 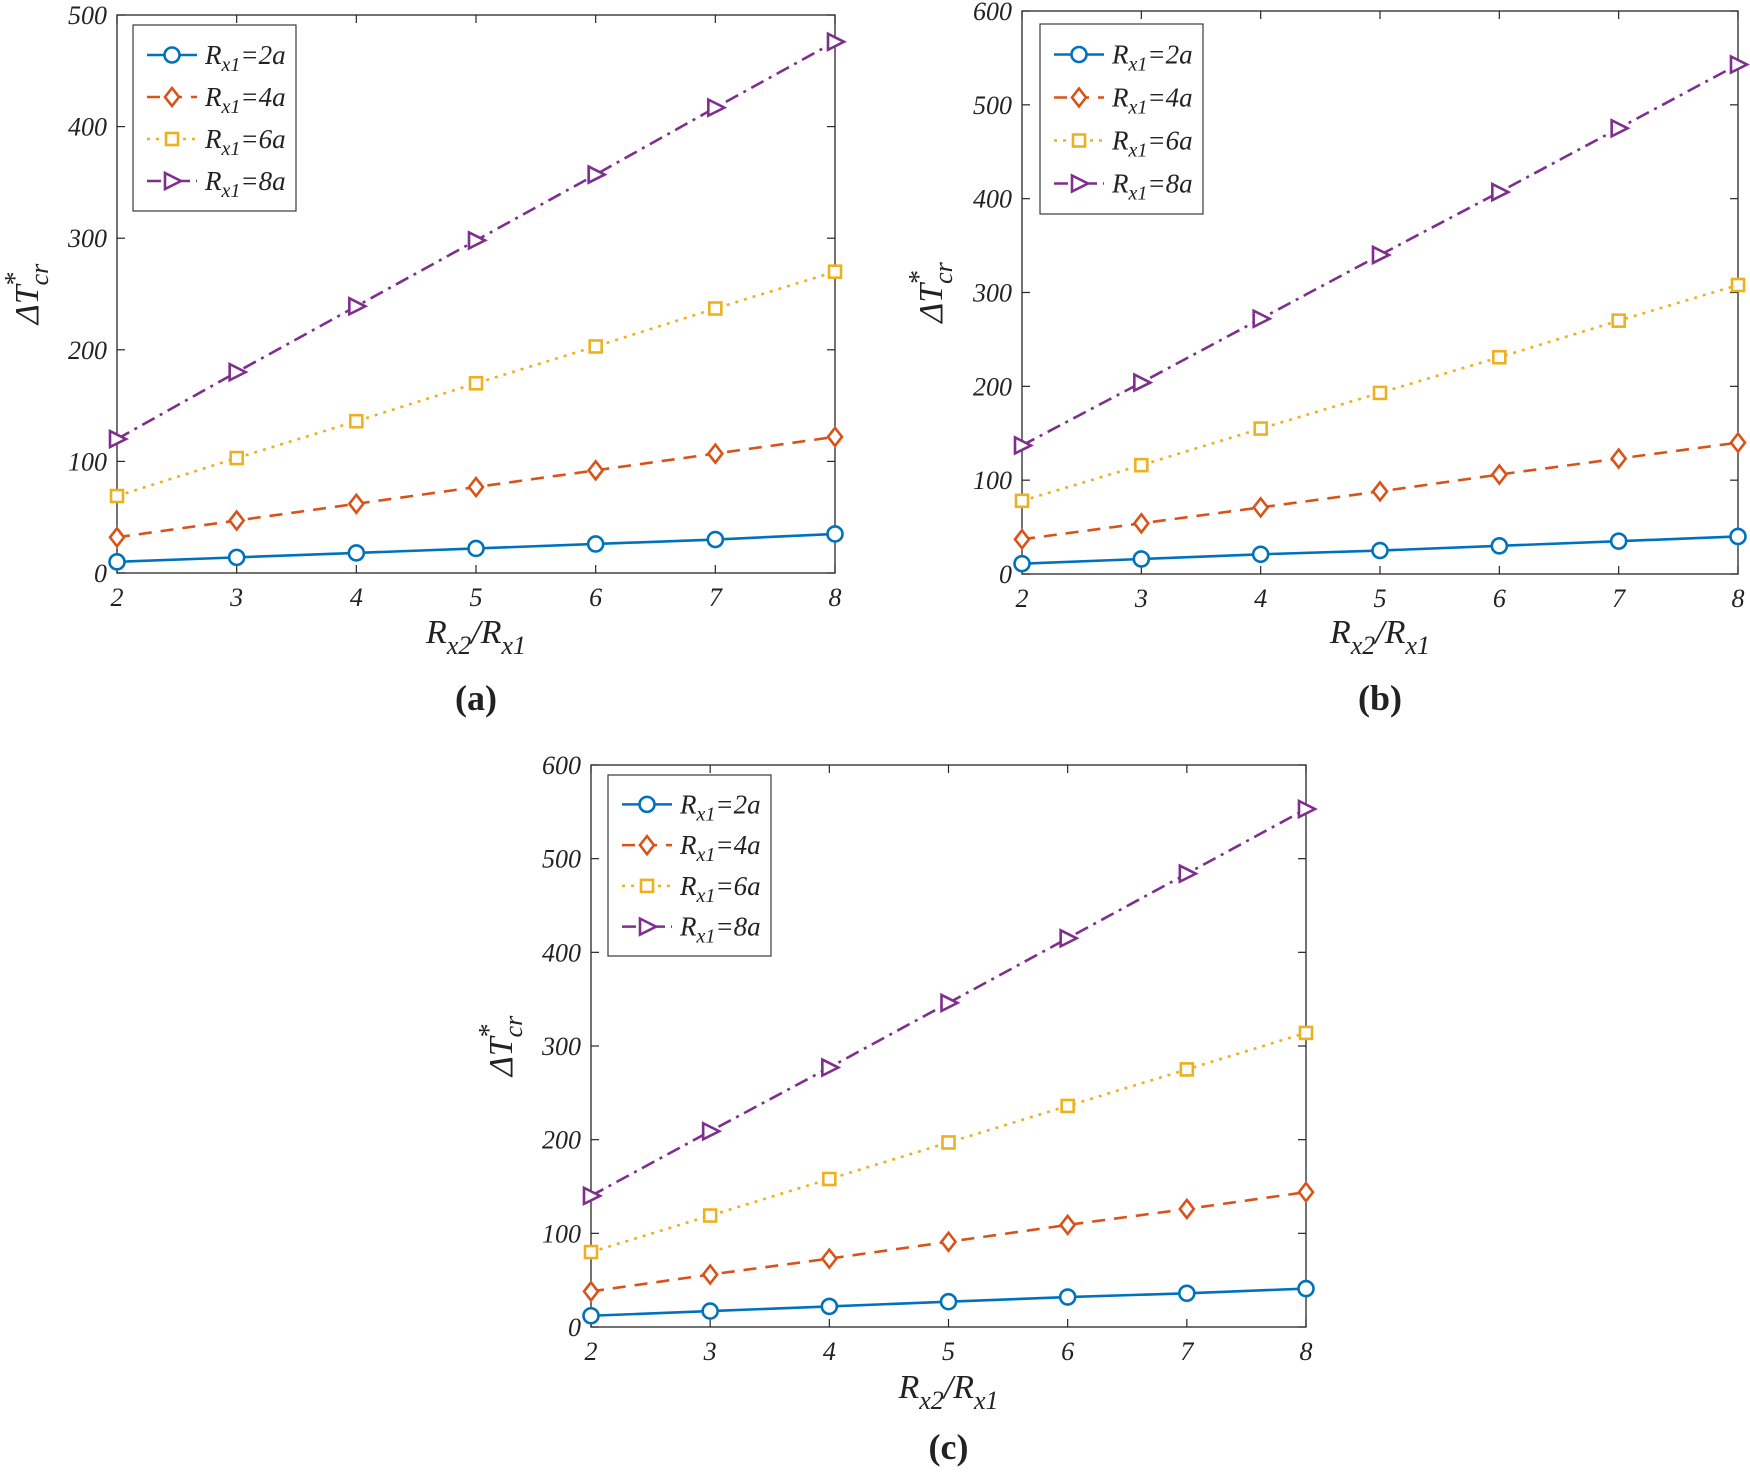 What do you see at coordinates (1152, 187) in the screenshot?
I see `legend-entry: Rx1=8a` at bounding box center [1152, 187].